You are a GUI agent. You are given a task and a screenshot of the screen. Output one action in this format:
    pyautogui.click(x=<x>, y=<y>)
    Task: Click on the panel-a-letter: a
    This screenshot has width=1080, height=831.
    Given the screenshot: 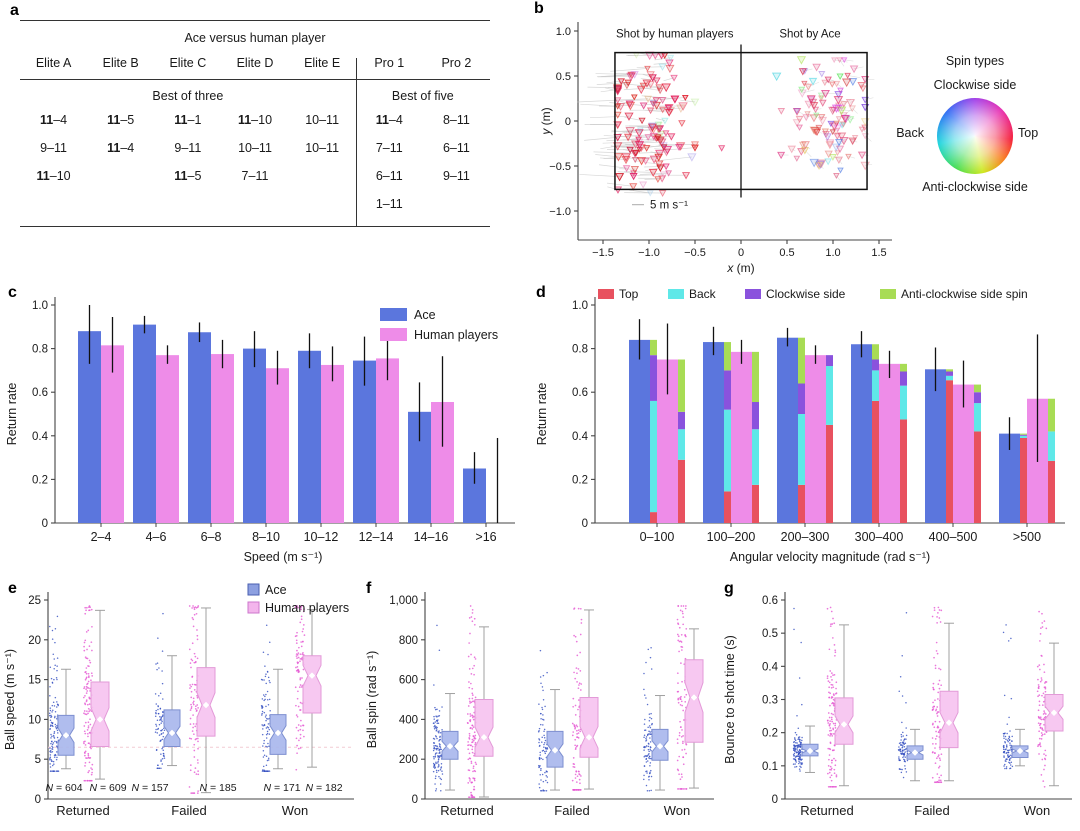 What is the action you would take?
    pyautogui.click(x=14, y=10)
    